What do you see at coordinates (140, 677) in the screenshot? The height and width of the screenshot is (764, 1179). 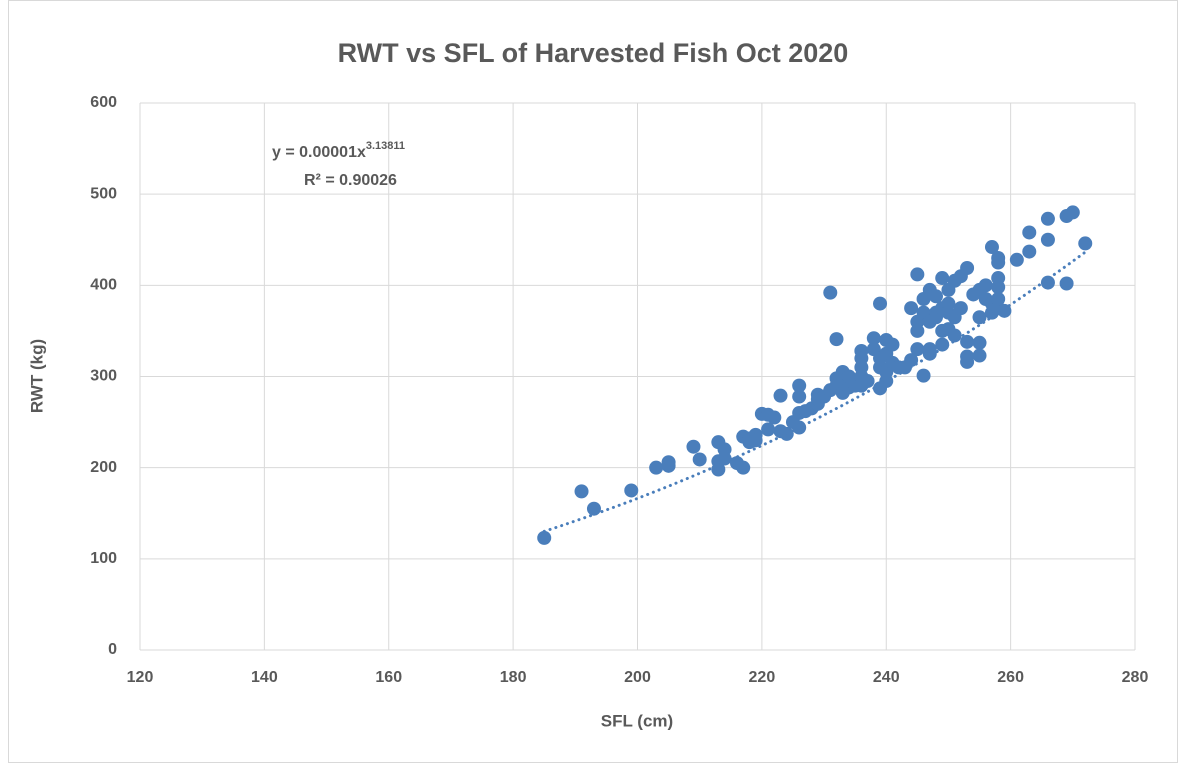 I see `x-tick-label: 120` at bounding box center [140, 677].